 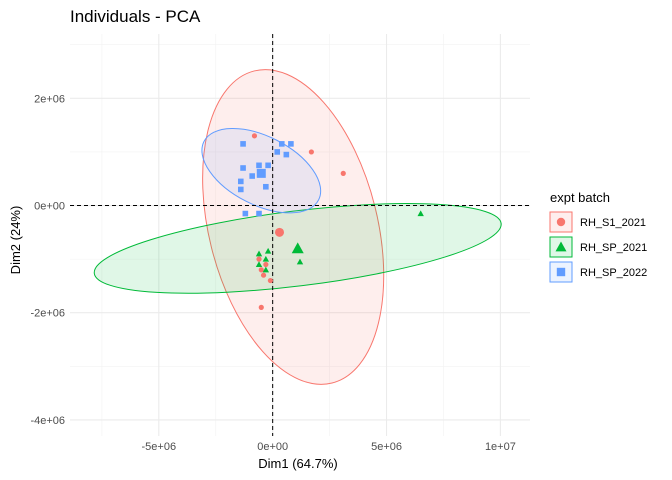 I want to click on y-tick-label: 0e+00, so click(x=49, y=207).